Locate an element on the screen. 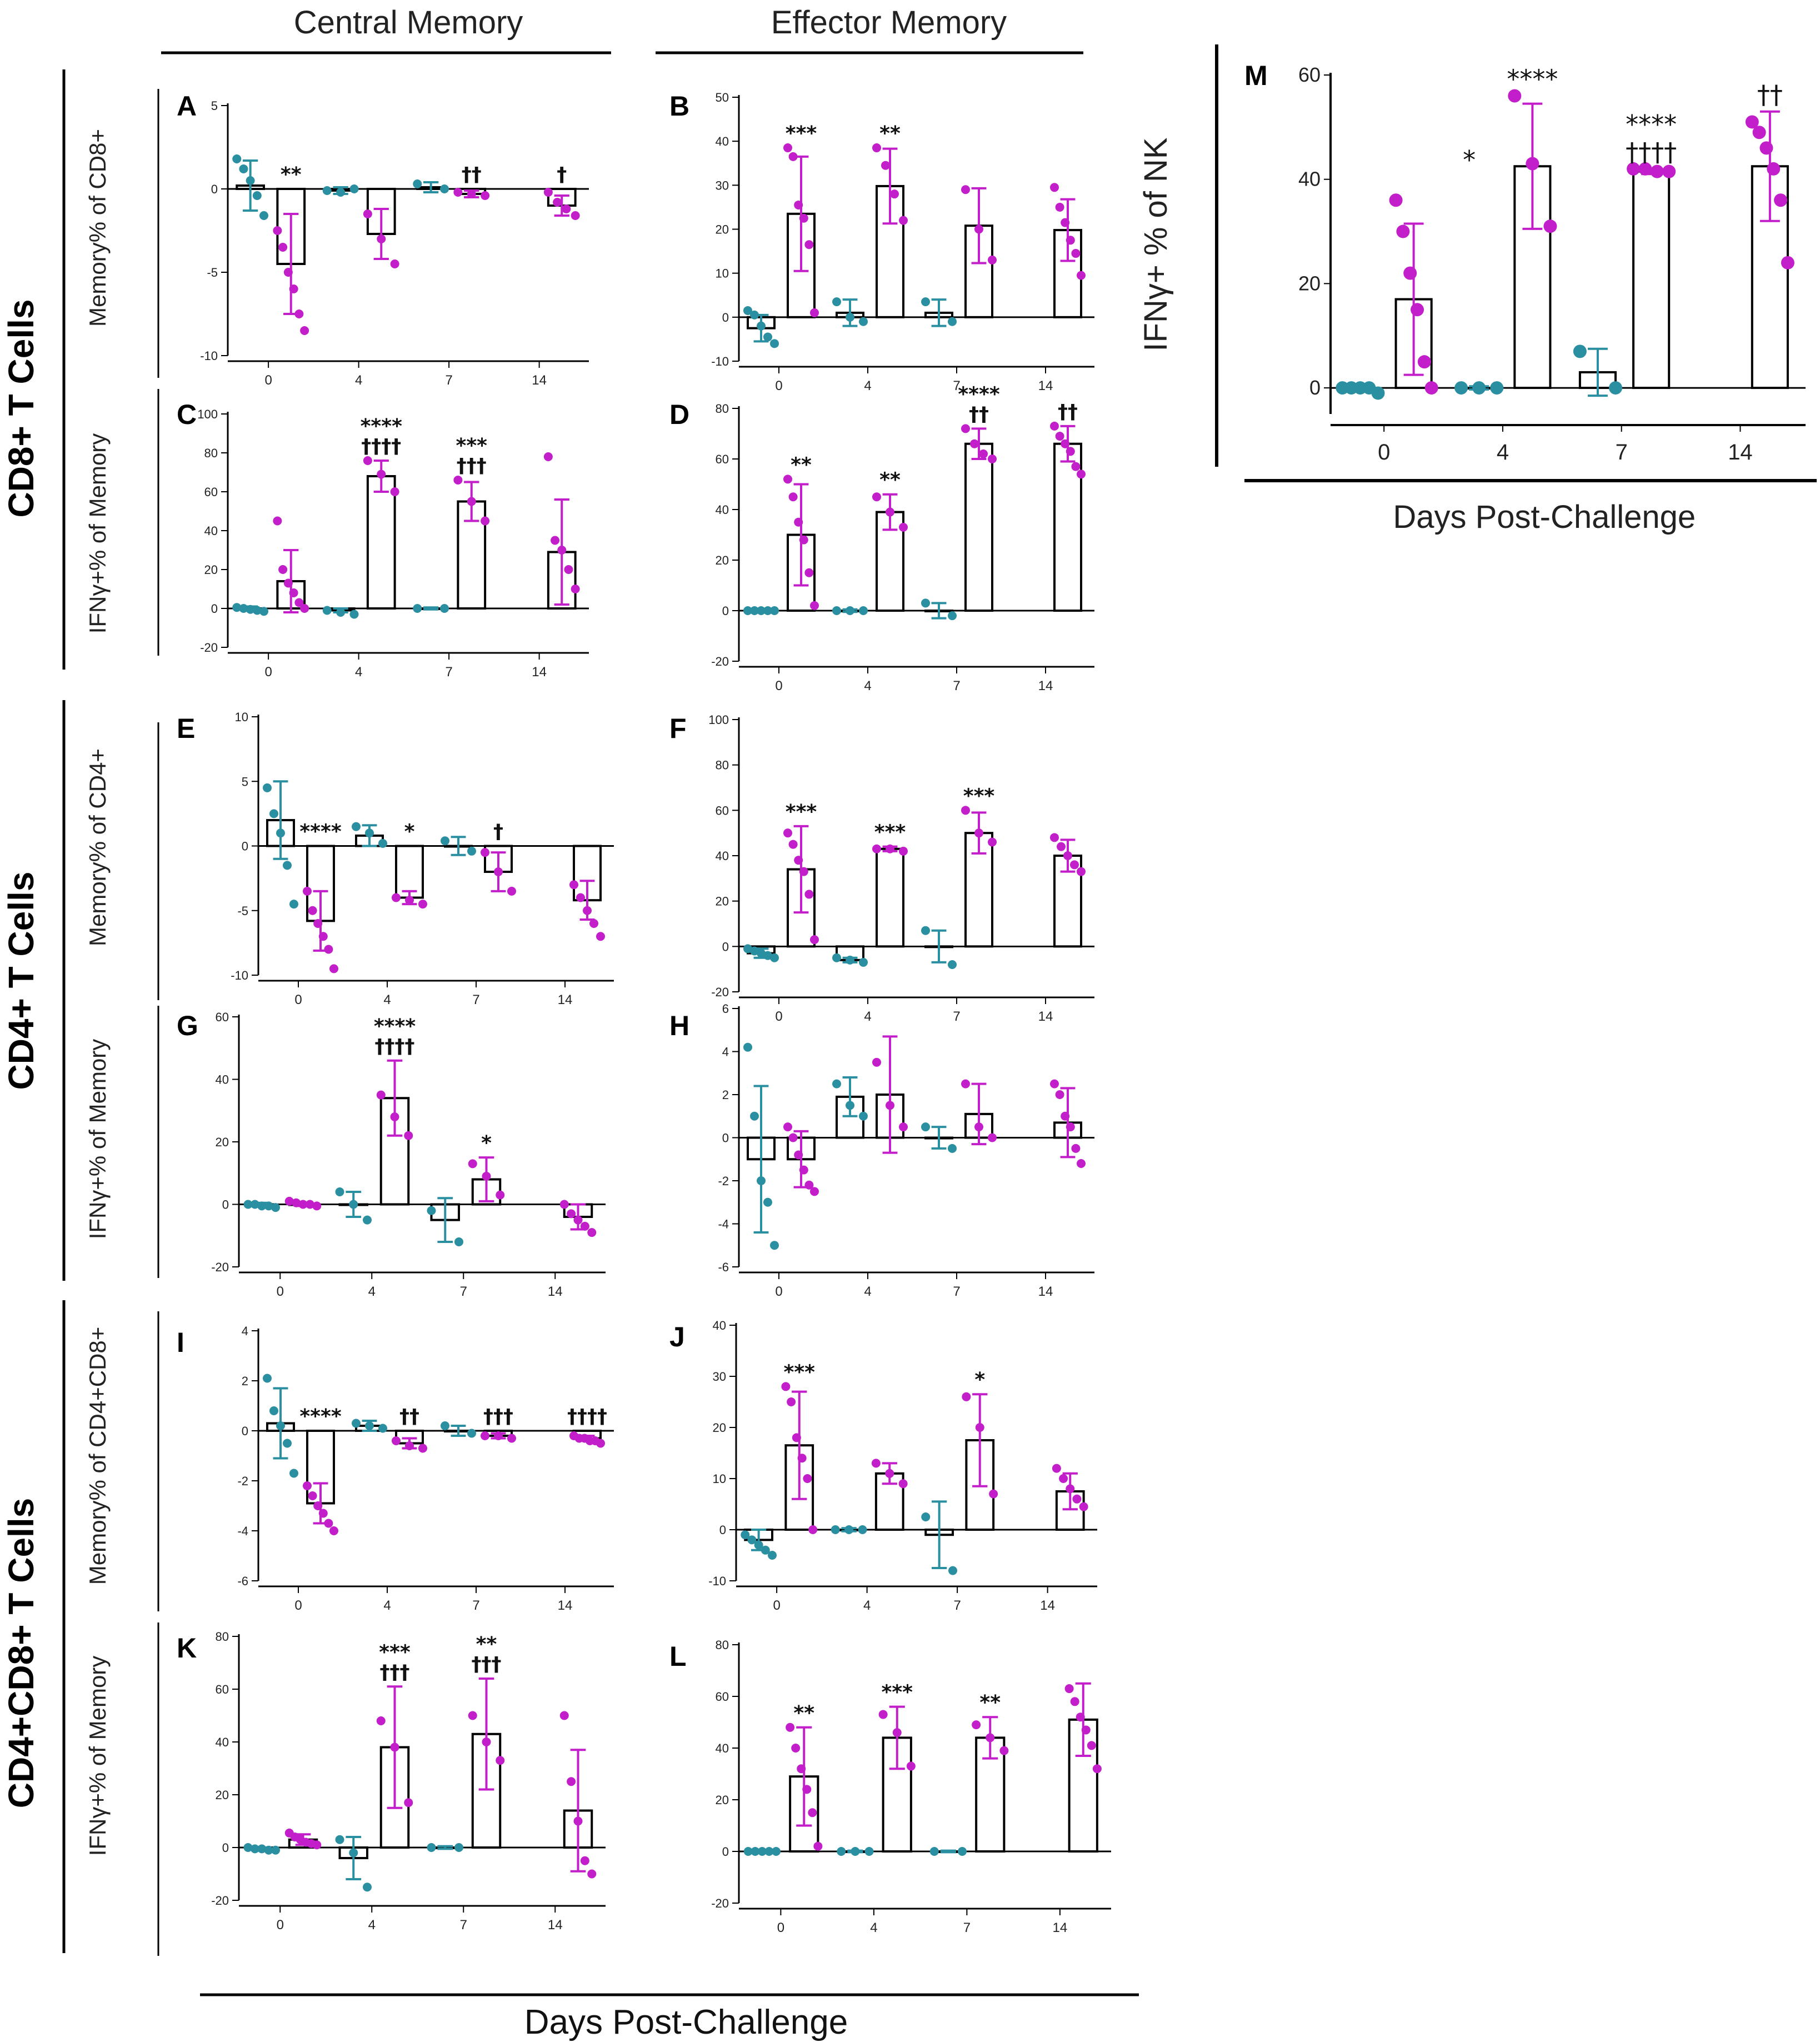 Image resolution: width=1820 pixels, height=2042 pixels. row-label-cd4cd8: CD4+CD8+ T Cells is located at coordinates (21, 1653).